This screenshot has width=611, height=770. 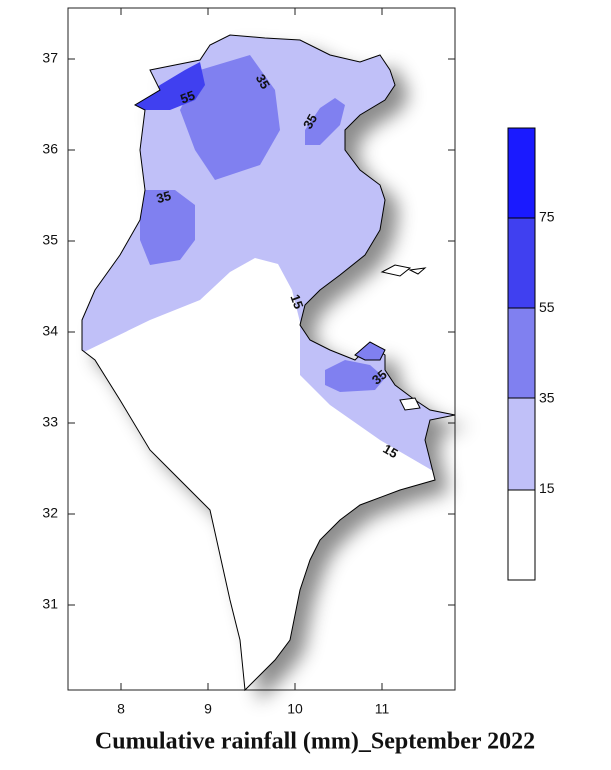 What do you see at coordinates (121, 709) in the screenshot?
I see `x-tick-label: 8` at bounding box center [121, 709].